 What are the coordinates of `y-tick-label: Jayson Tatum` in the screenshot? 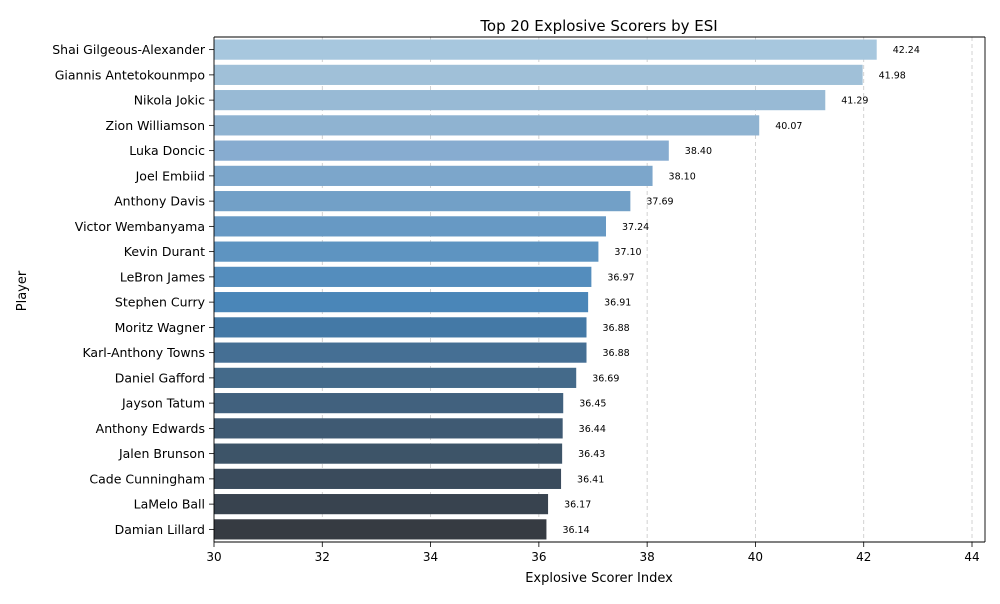 It's located at (163, 403).